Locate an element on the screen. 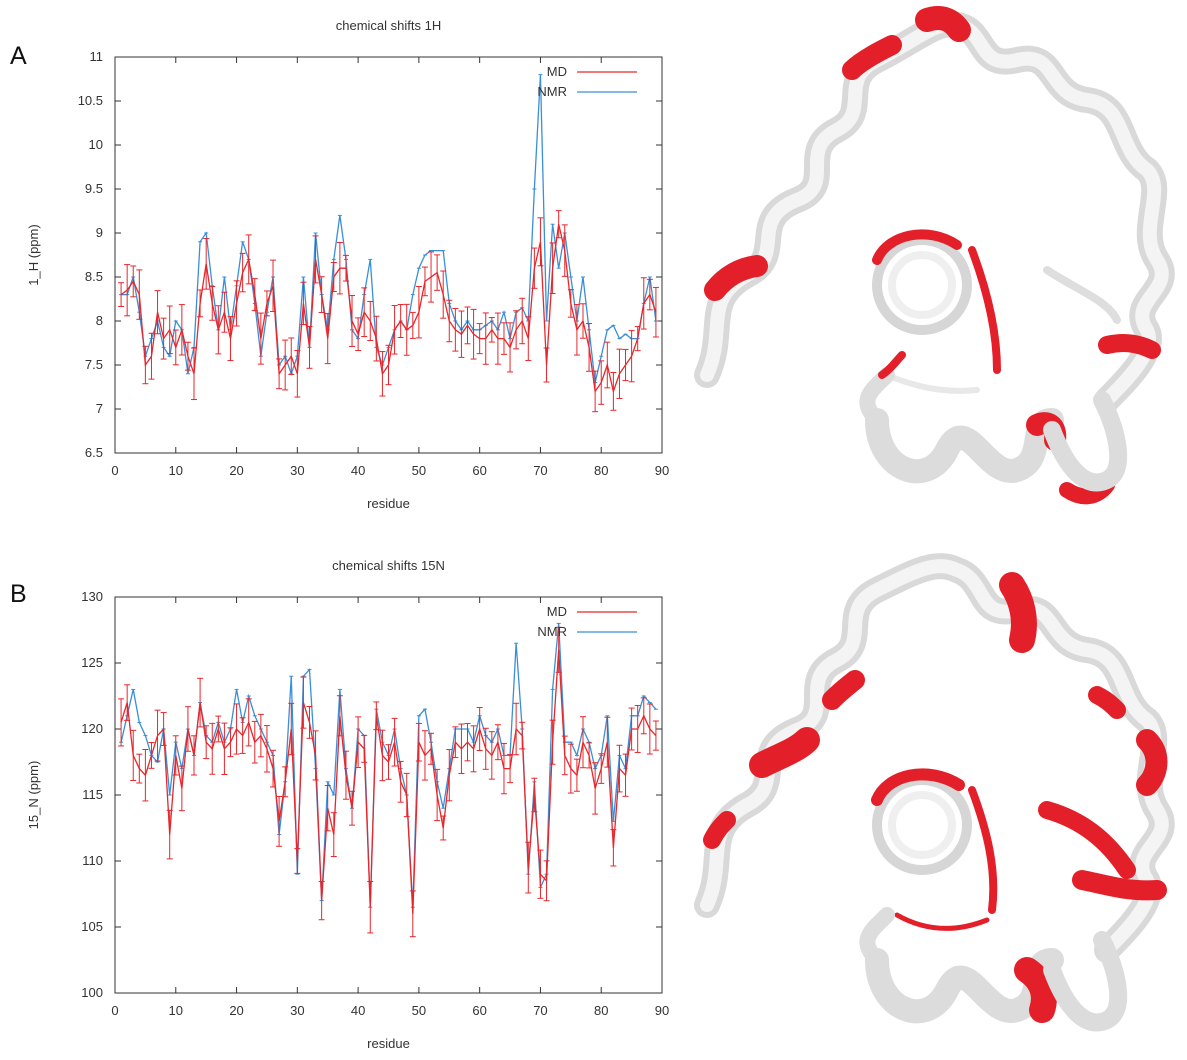 The image size is (1187, 1060). y-tick-label: 6.5 is located at coordinates (94, 452).